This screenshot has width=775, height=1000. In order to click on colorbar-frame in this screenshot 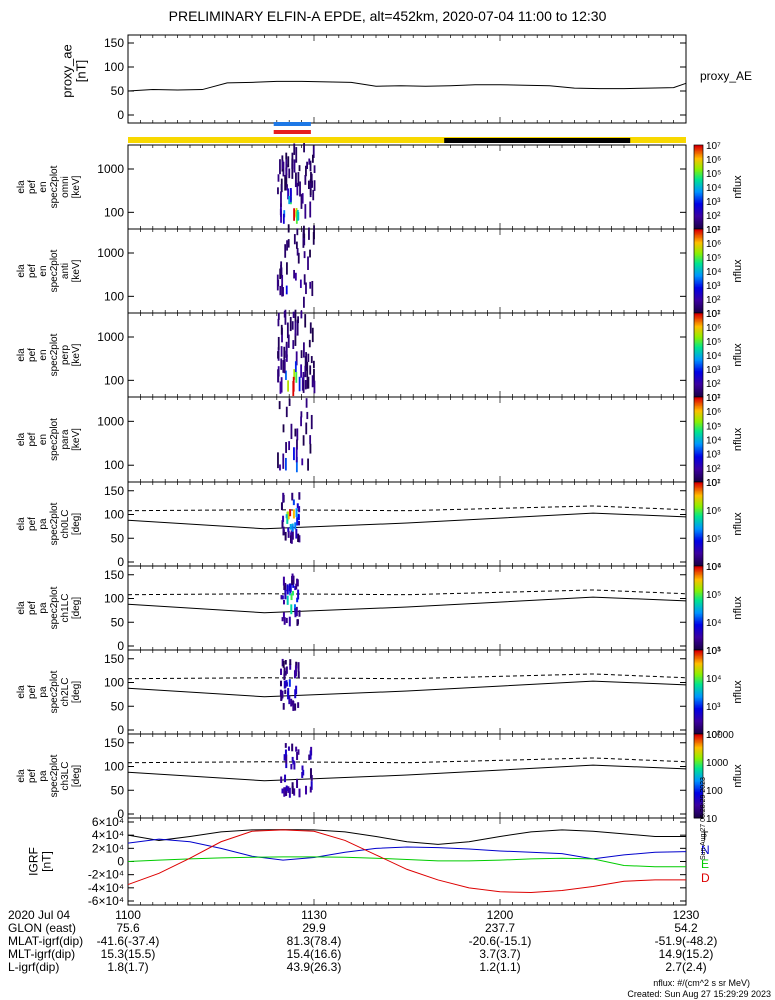, I will do `click(698, 776)`.